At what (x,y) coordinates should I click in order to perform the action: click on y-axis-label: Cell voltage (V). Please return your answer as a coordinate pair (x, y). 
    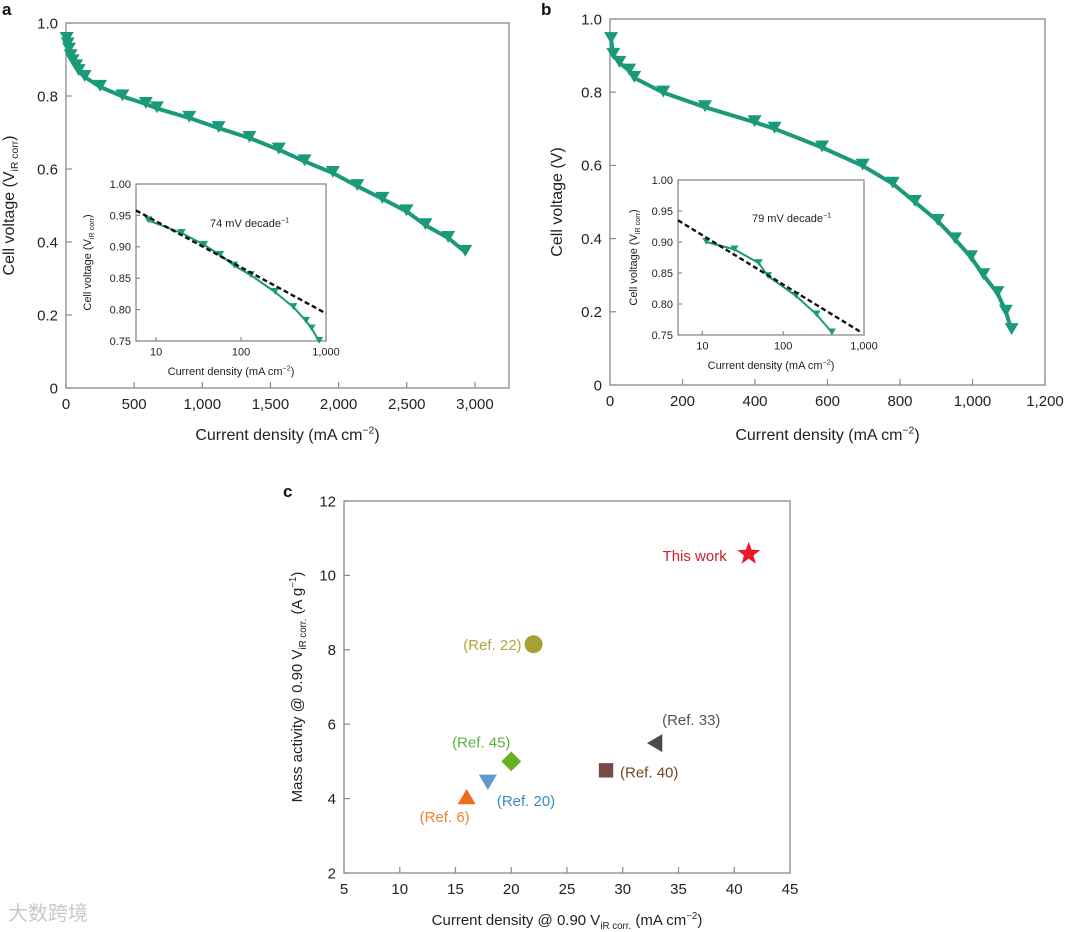
    Looking at the image, I should click on (557, 201).